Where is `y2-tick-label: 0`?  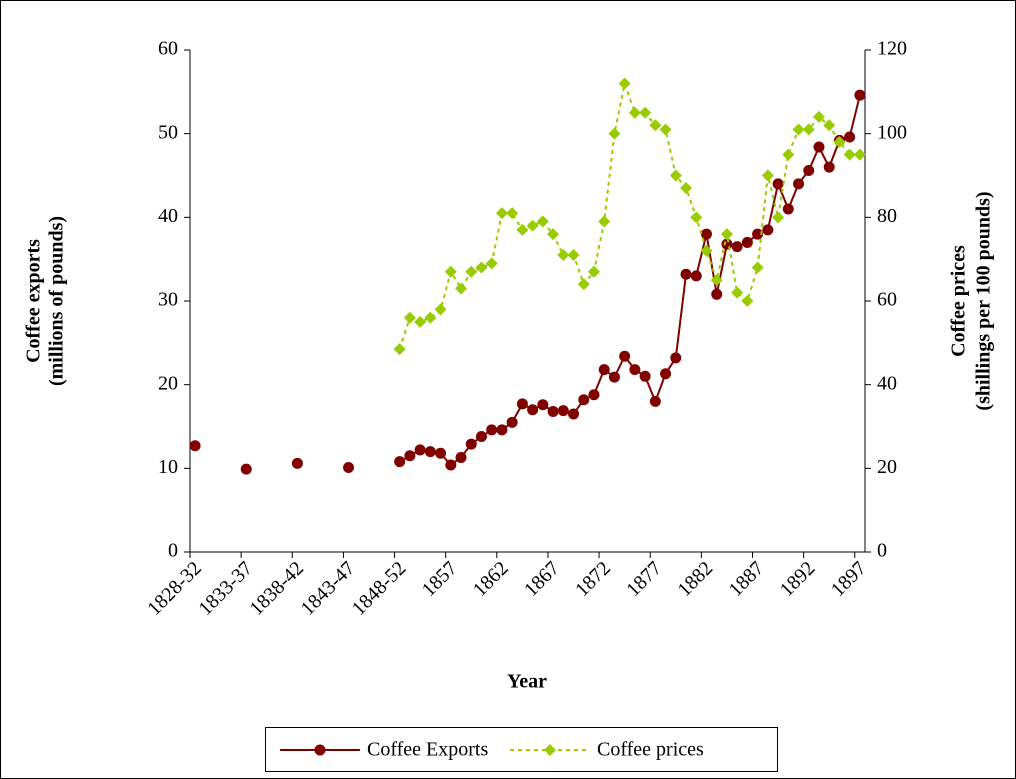
y2-tick-label: 0 is located at coordinates (882, 551).